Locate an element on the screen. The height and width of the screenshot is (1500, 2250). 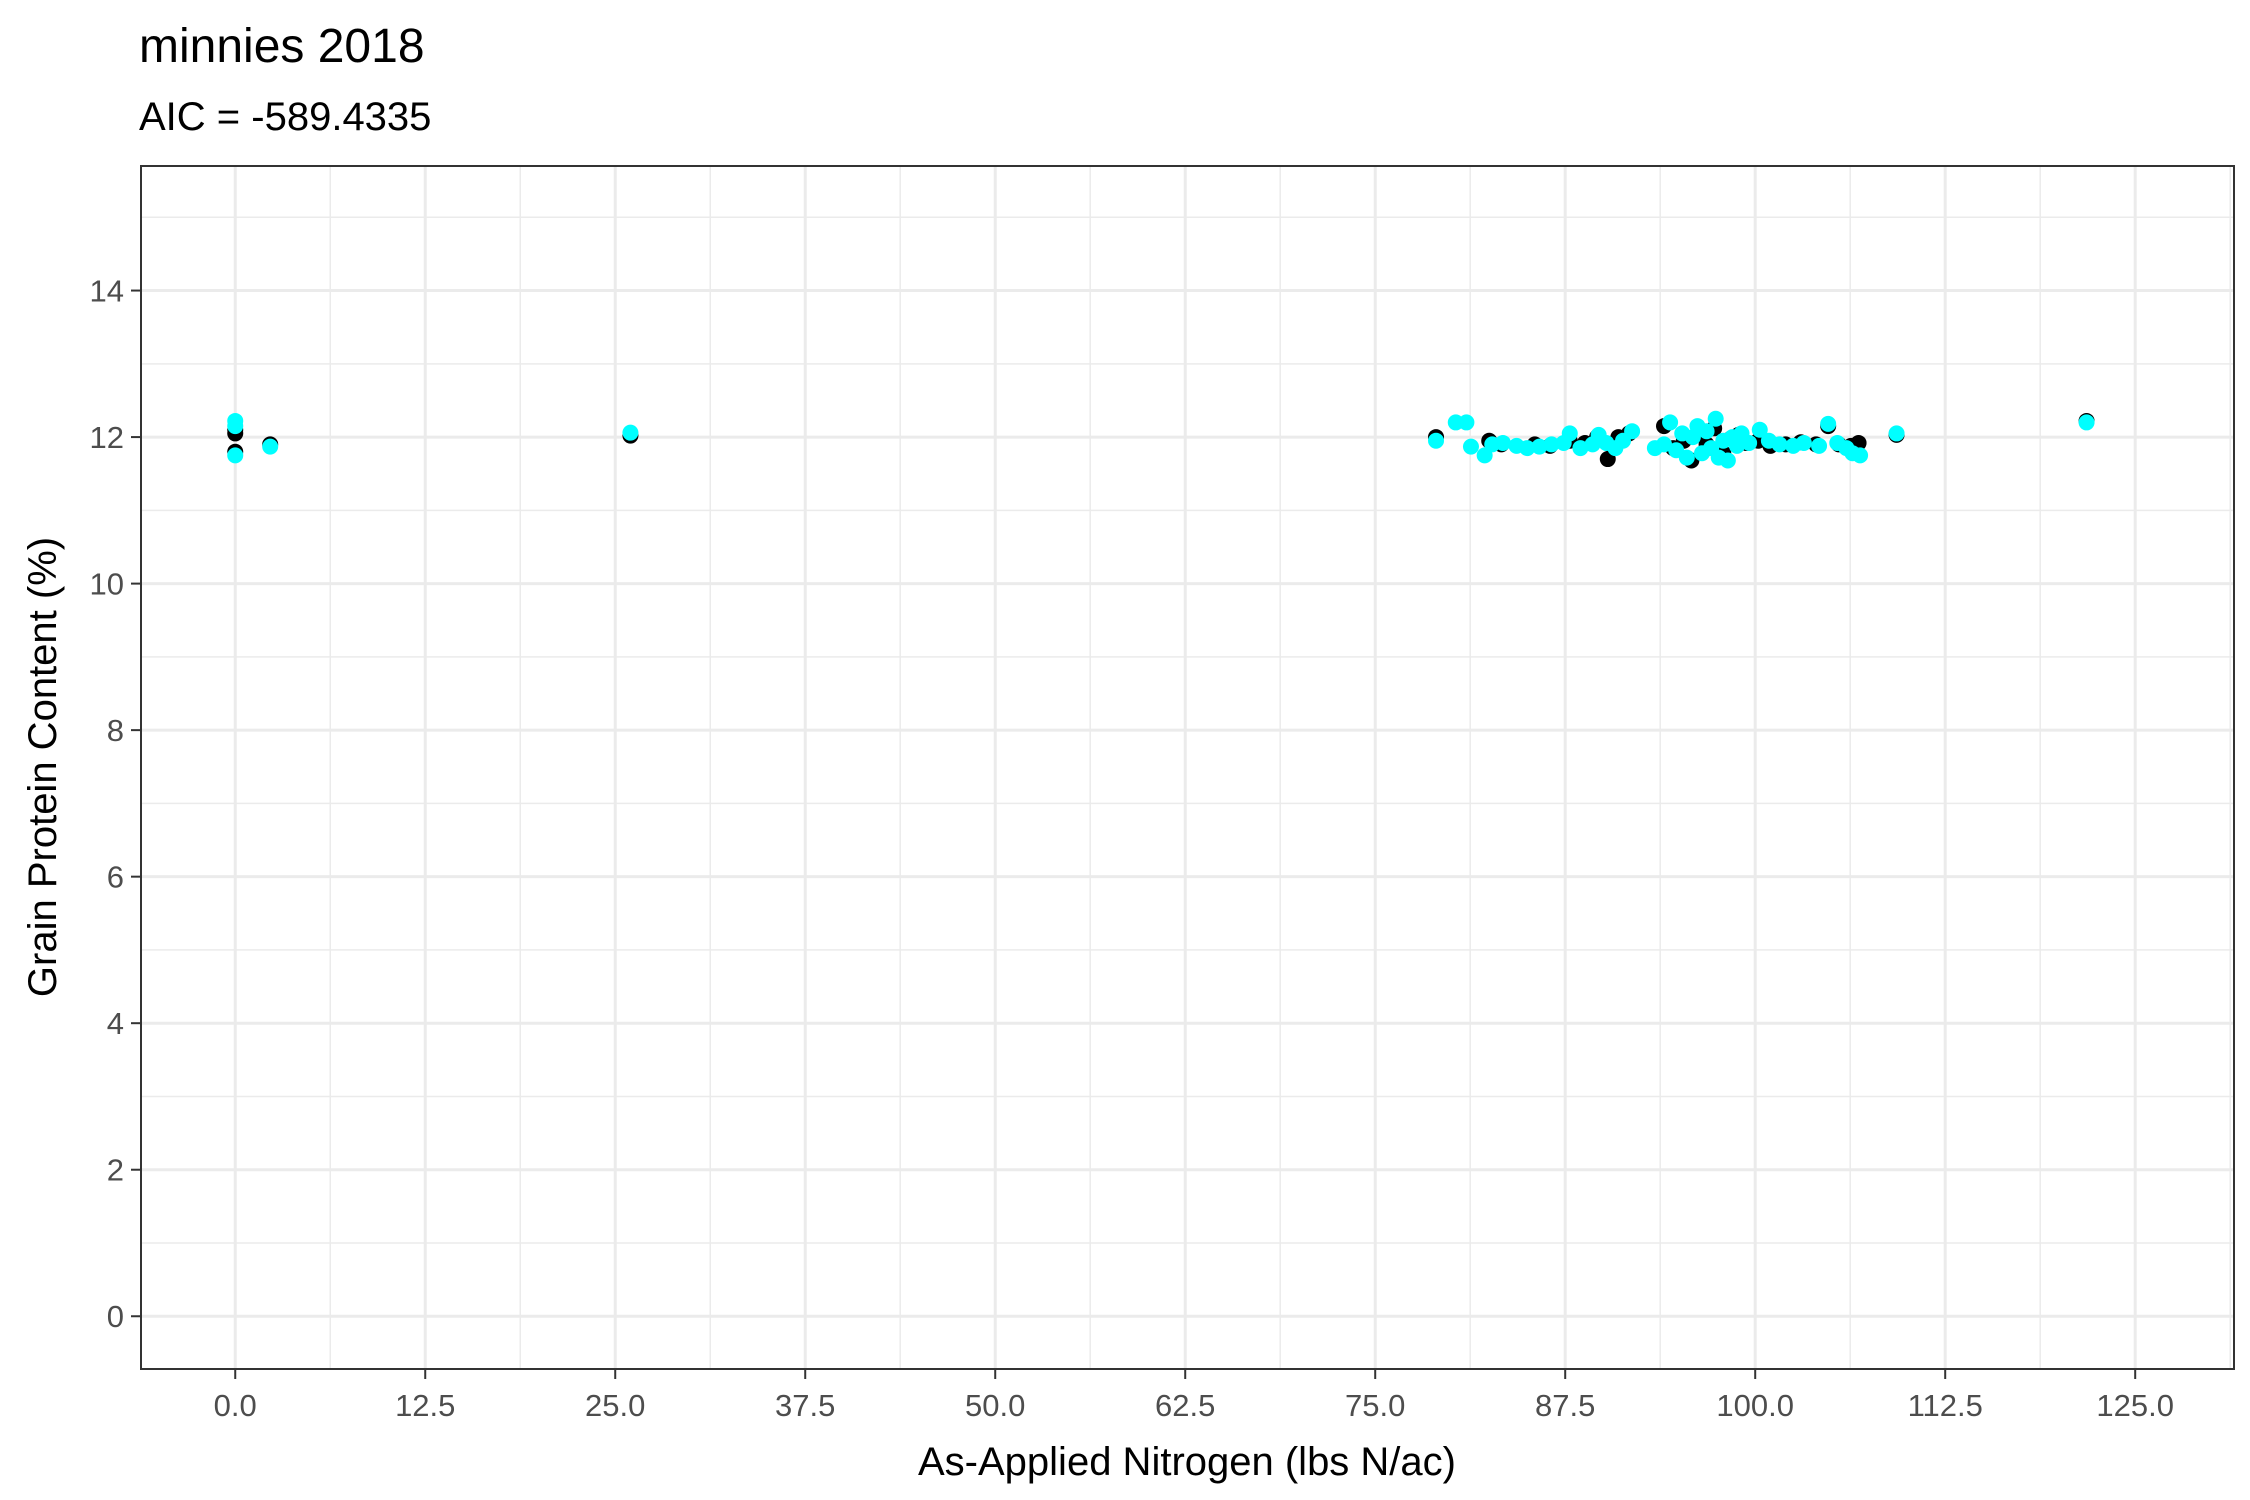
chart-subtitle: AIC = -589.4335 is located at coordinates (285, 117).